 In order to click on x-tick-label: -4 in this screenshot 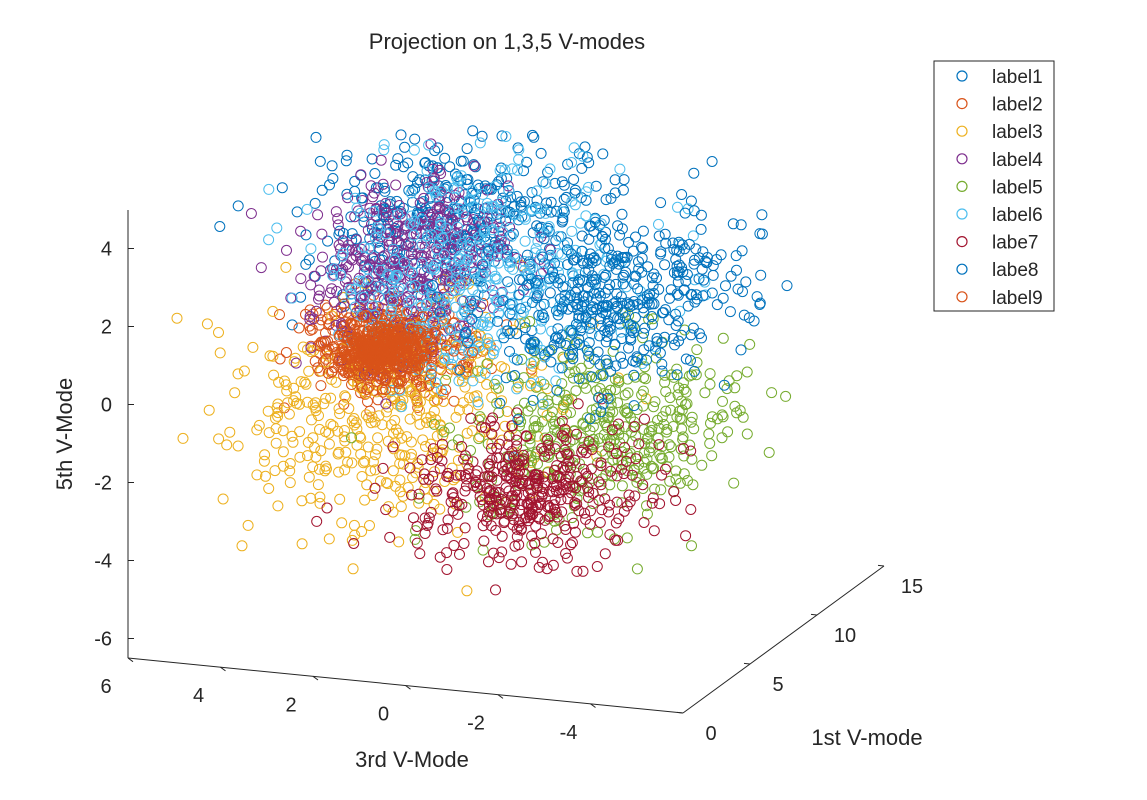, I will do `click(569, 733)`.